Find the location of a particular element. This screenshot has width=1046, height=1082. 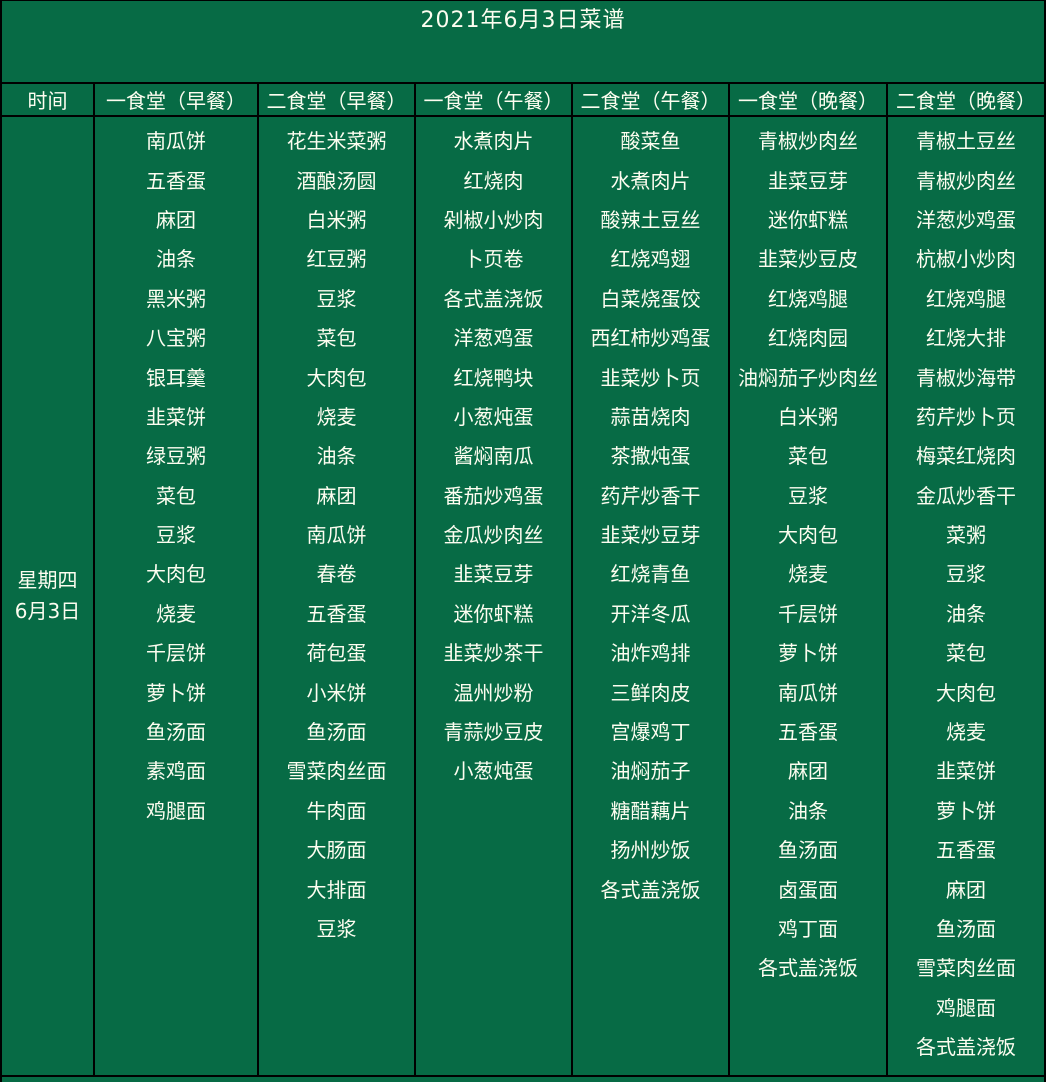

menu-item: 扬州炒饭 is located at coordinates (650, 850).